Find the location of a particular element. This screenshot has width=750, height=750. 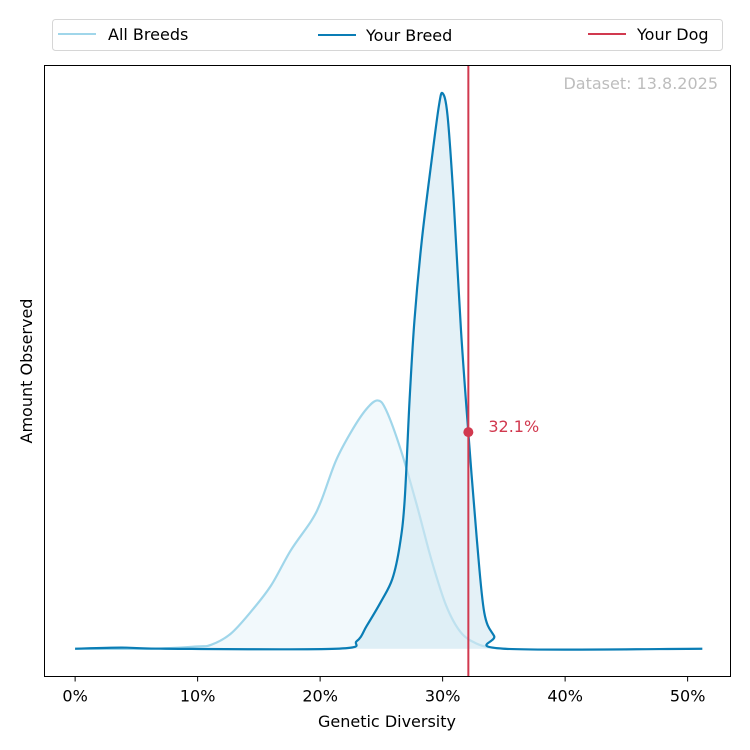

x-tick-label: 10% is located at coordinates (198, 696).